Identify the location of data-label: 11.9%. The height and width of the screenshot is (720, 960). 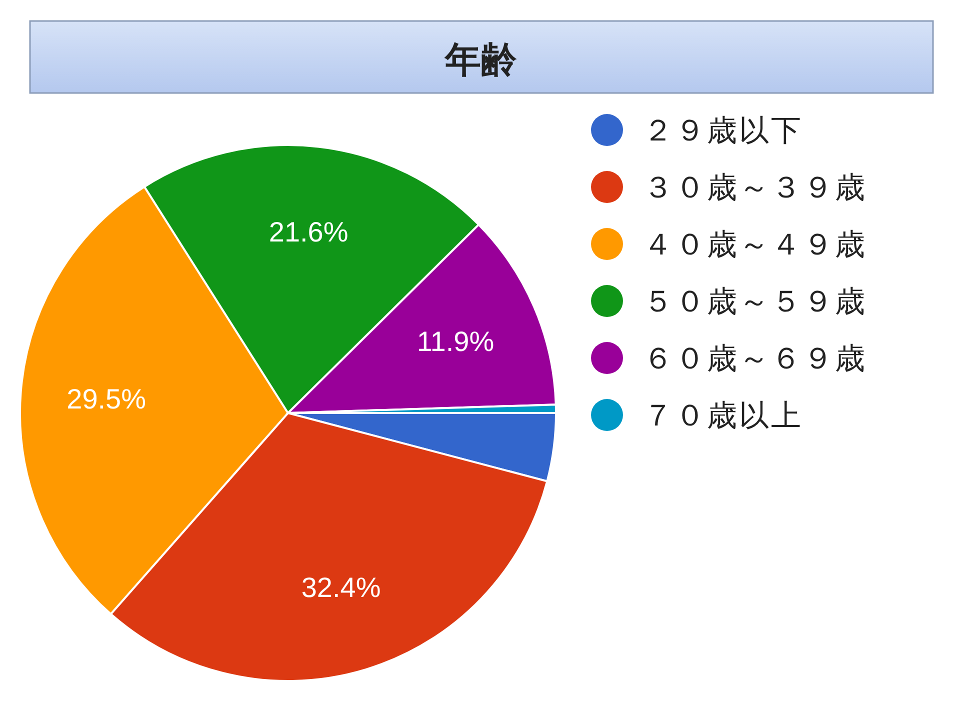
(455, 341).